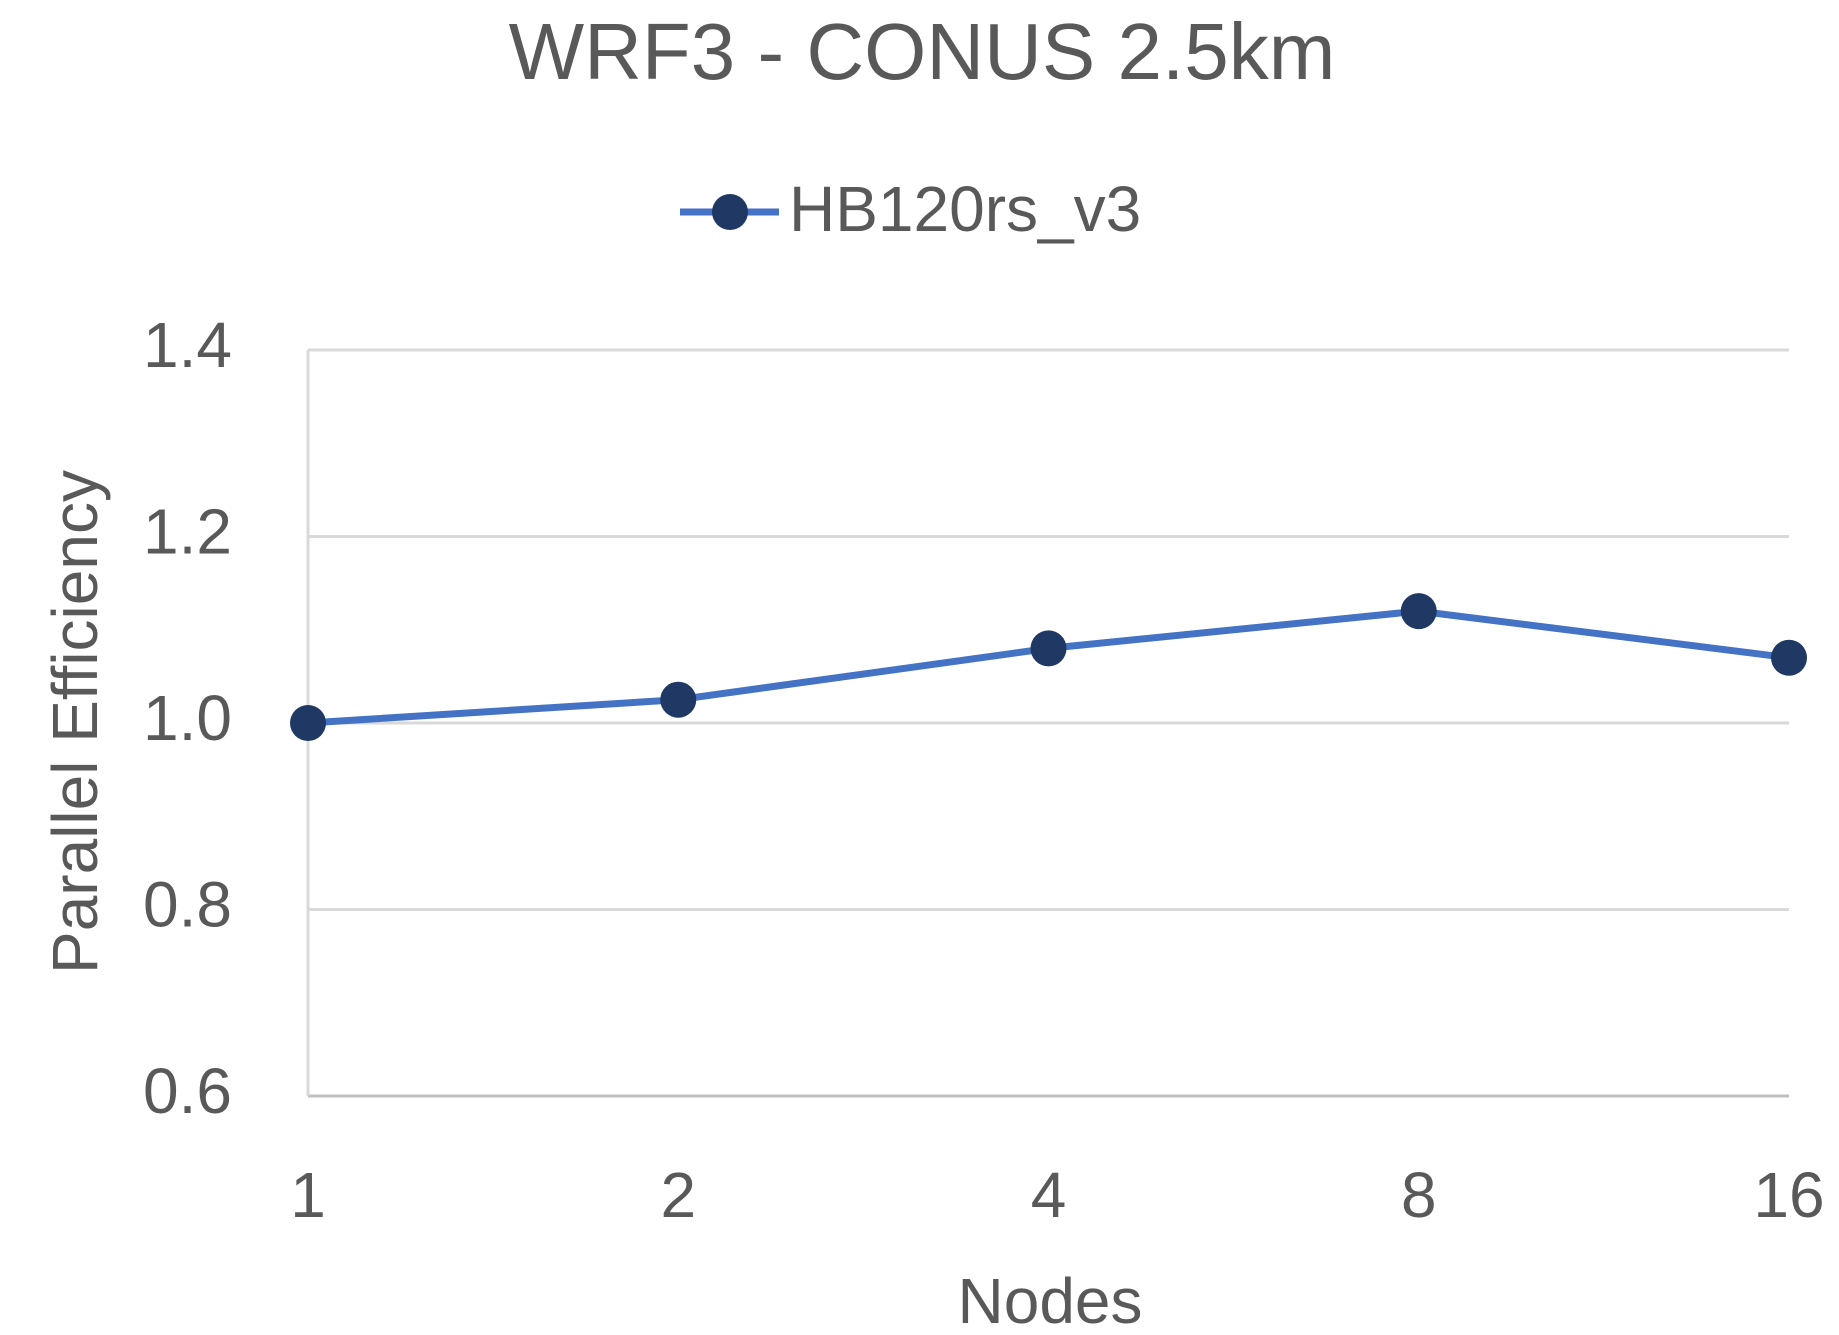 The image size is (1839, 1335). I want to click on x-tick-label: 16, so click(1788, 1195).